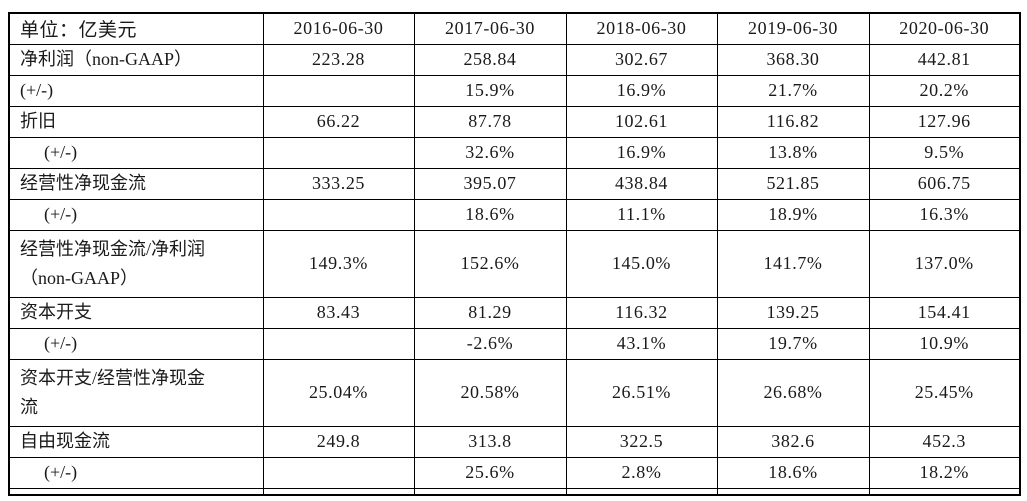 The height and width of the screenshot is (501, 1027). Describe the element at coordinates (490, 28) in the screenshot. I see `column-header-date: 2017-06-30` at that location.